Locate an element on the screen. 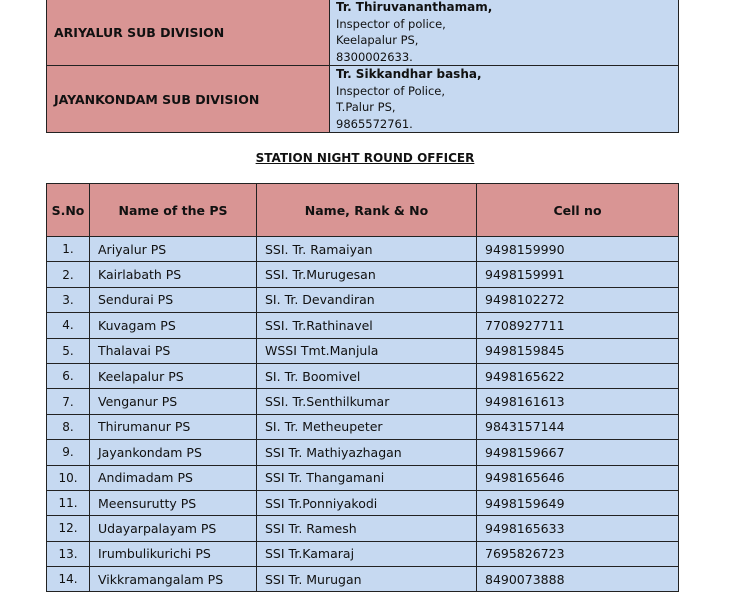 The height and width of the screenshot is (592, 730). header-name-rank: Name, Rank & No is located at coordinates (366, 210).